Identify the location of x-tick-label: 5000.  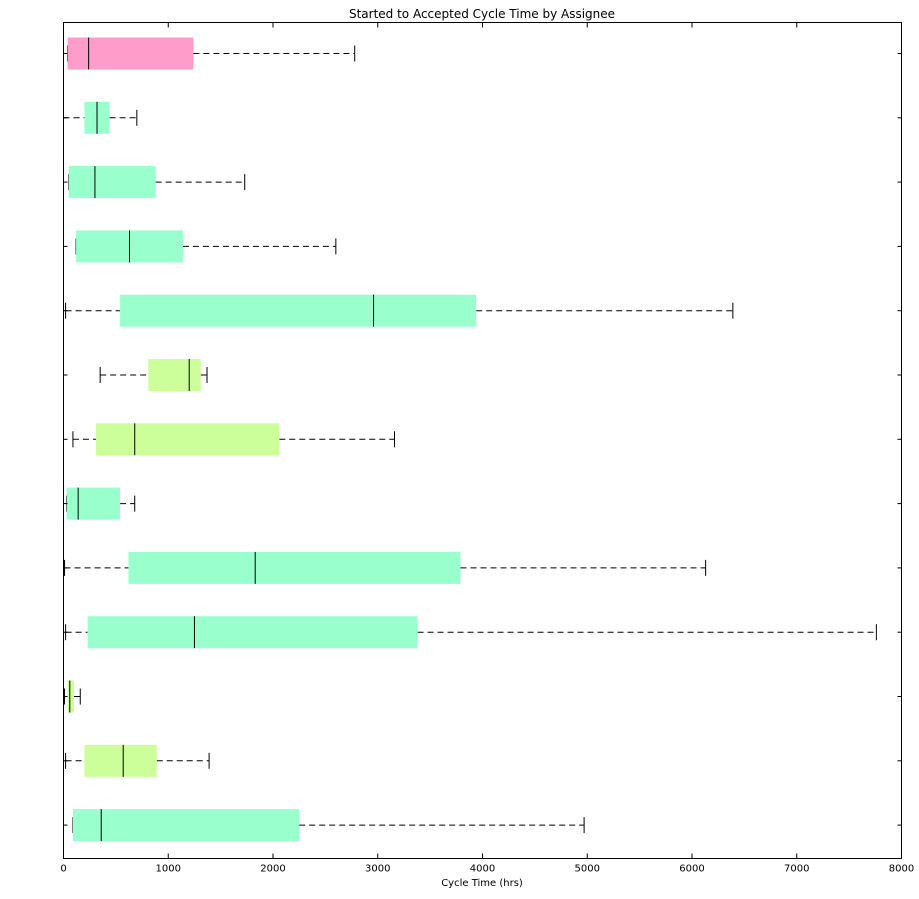
(587, 869).